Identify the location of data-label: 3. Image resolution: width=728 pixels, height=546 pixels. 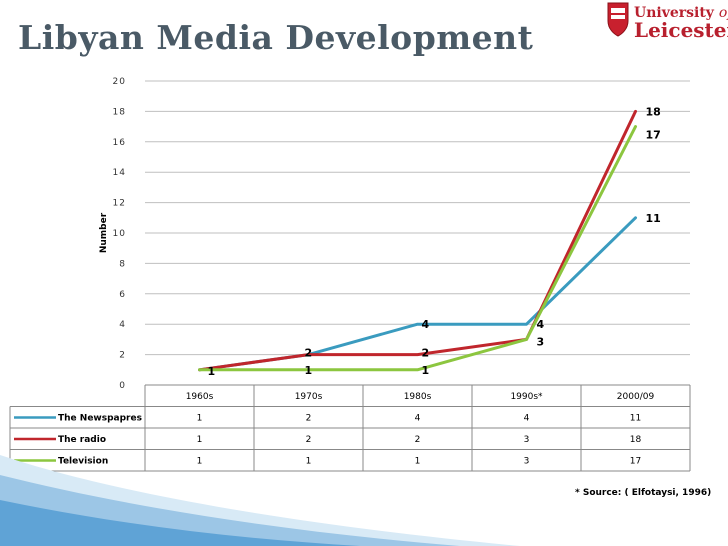
(541, 341).